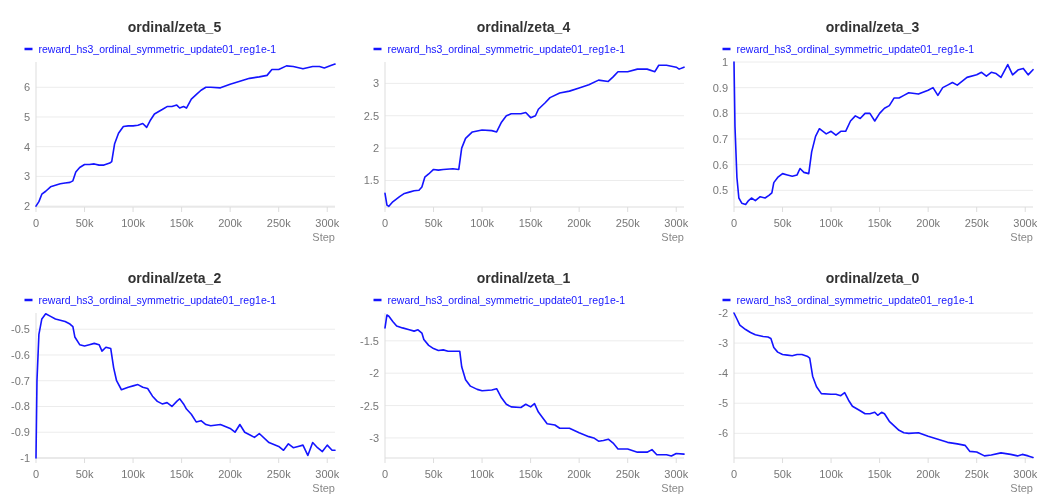 This screenshot has height=502, width=1047. Describe the element at coordinates (371, 115) in the screenshot. I see `y-tick-label: 2.5` at that location.